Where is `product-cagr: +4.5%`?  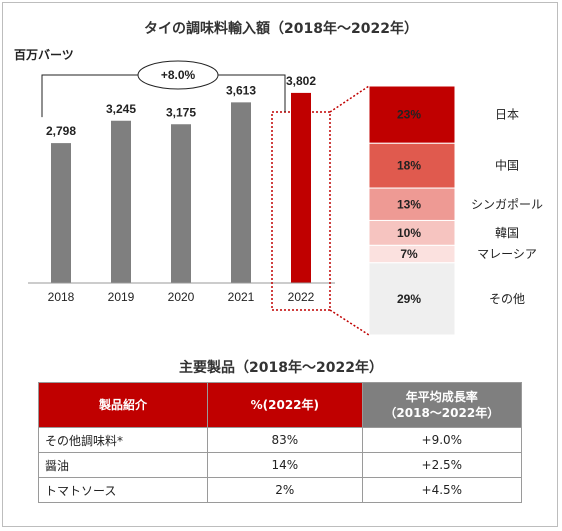 product-cagr: +4.5% is located at coordinates (442, 490).